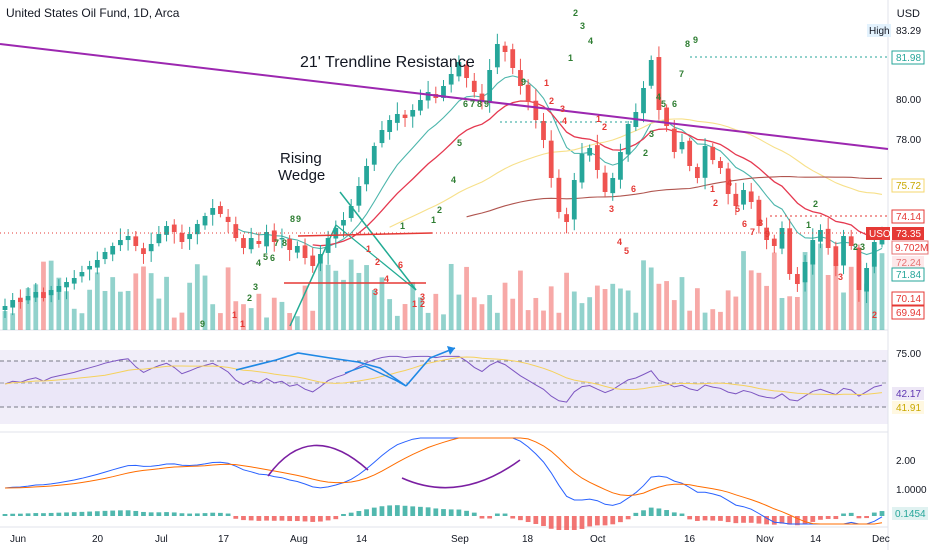 The image size is (932, 555). Describe the element at coordinates (908, 312) in the screenshot. I see `level-69-94-tag` at that location.